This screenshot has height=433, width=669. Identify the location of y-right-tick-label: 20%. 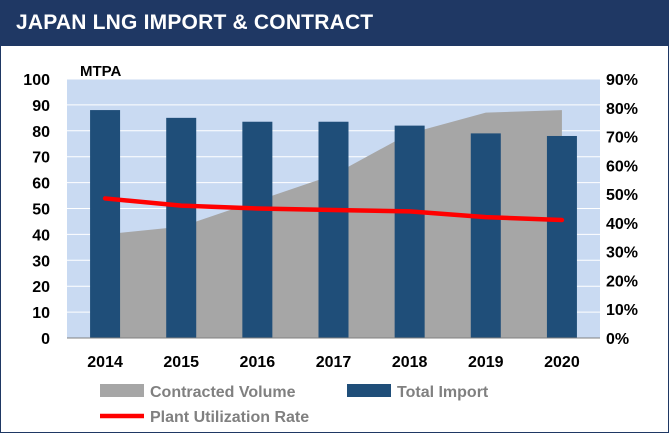
(622, 281).